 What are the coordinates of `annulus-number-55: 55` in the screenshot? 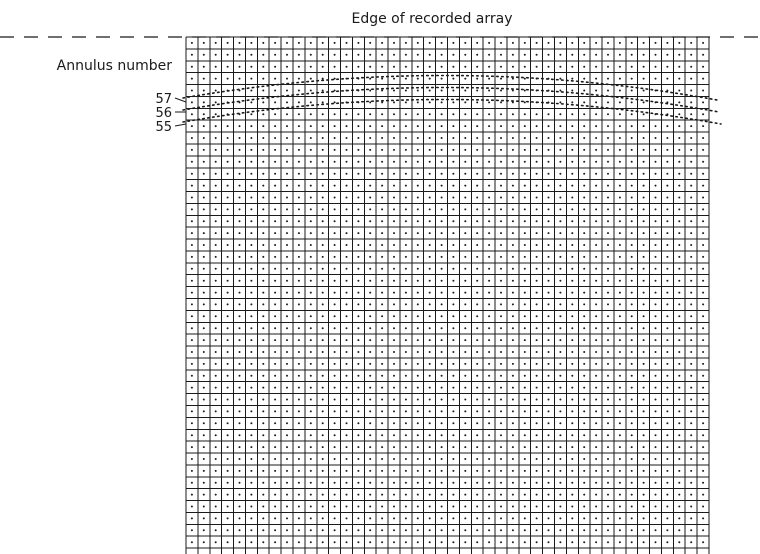 It's located at (163, 127).